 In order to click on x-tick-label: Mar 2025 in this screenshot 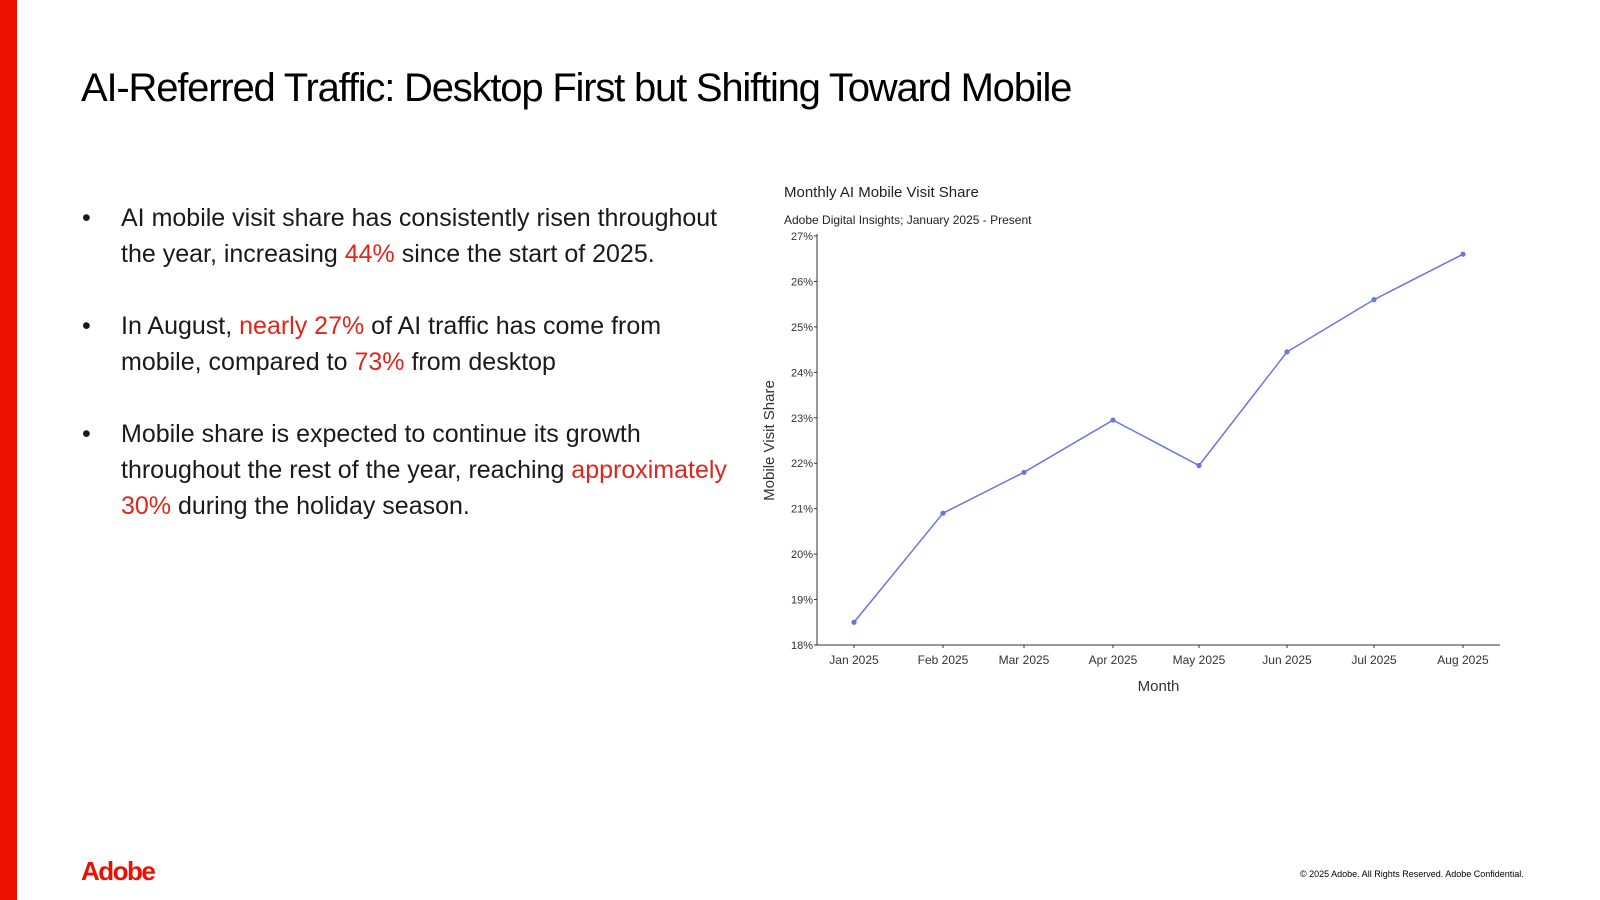, I will do `click(1024, 660)`.